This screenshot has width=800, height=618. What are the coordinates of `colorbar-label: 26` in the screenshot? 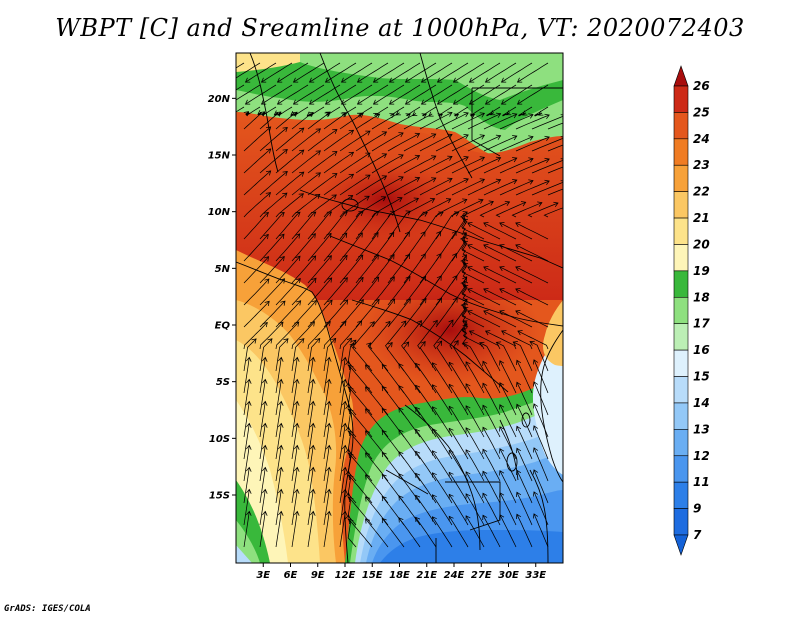 It's located at (701, 86).